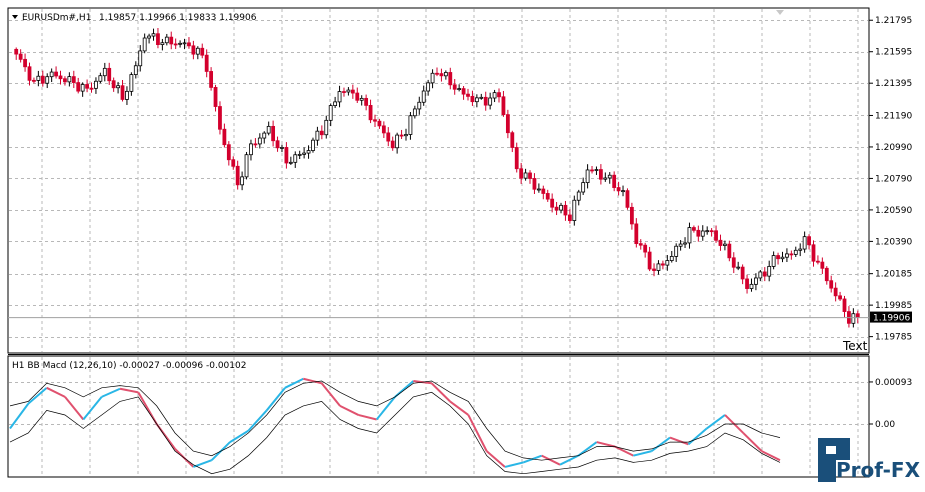 Image resolution: width=925 pixels, height=492 pixels. Describe the element at coordinates (891, 319) in the screenshot. I see `current-price-label: 1.19906` at that location.